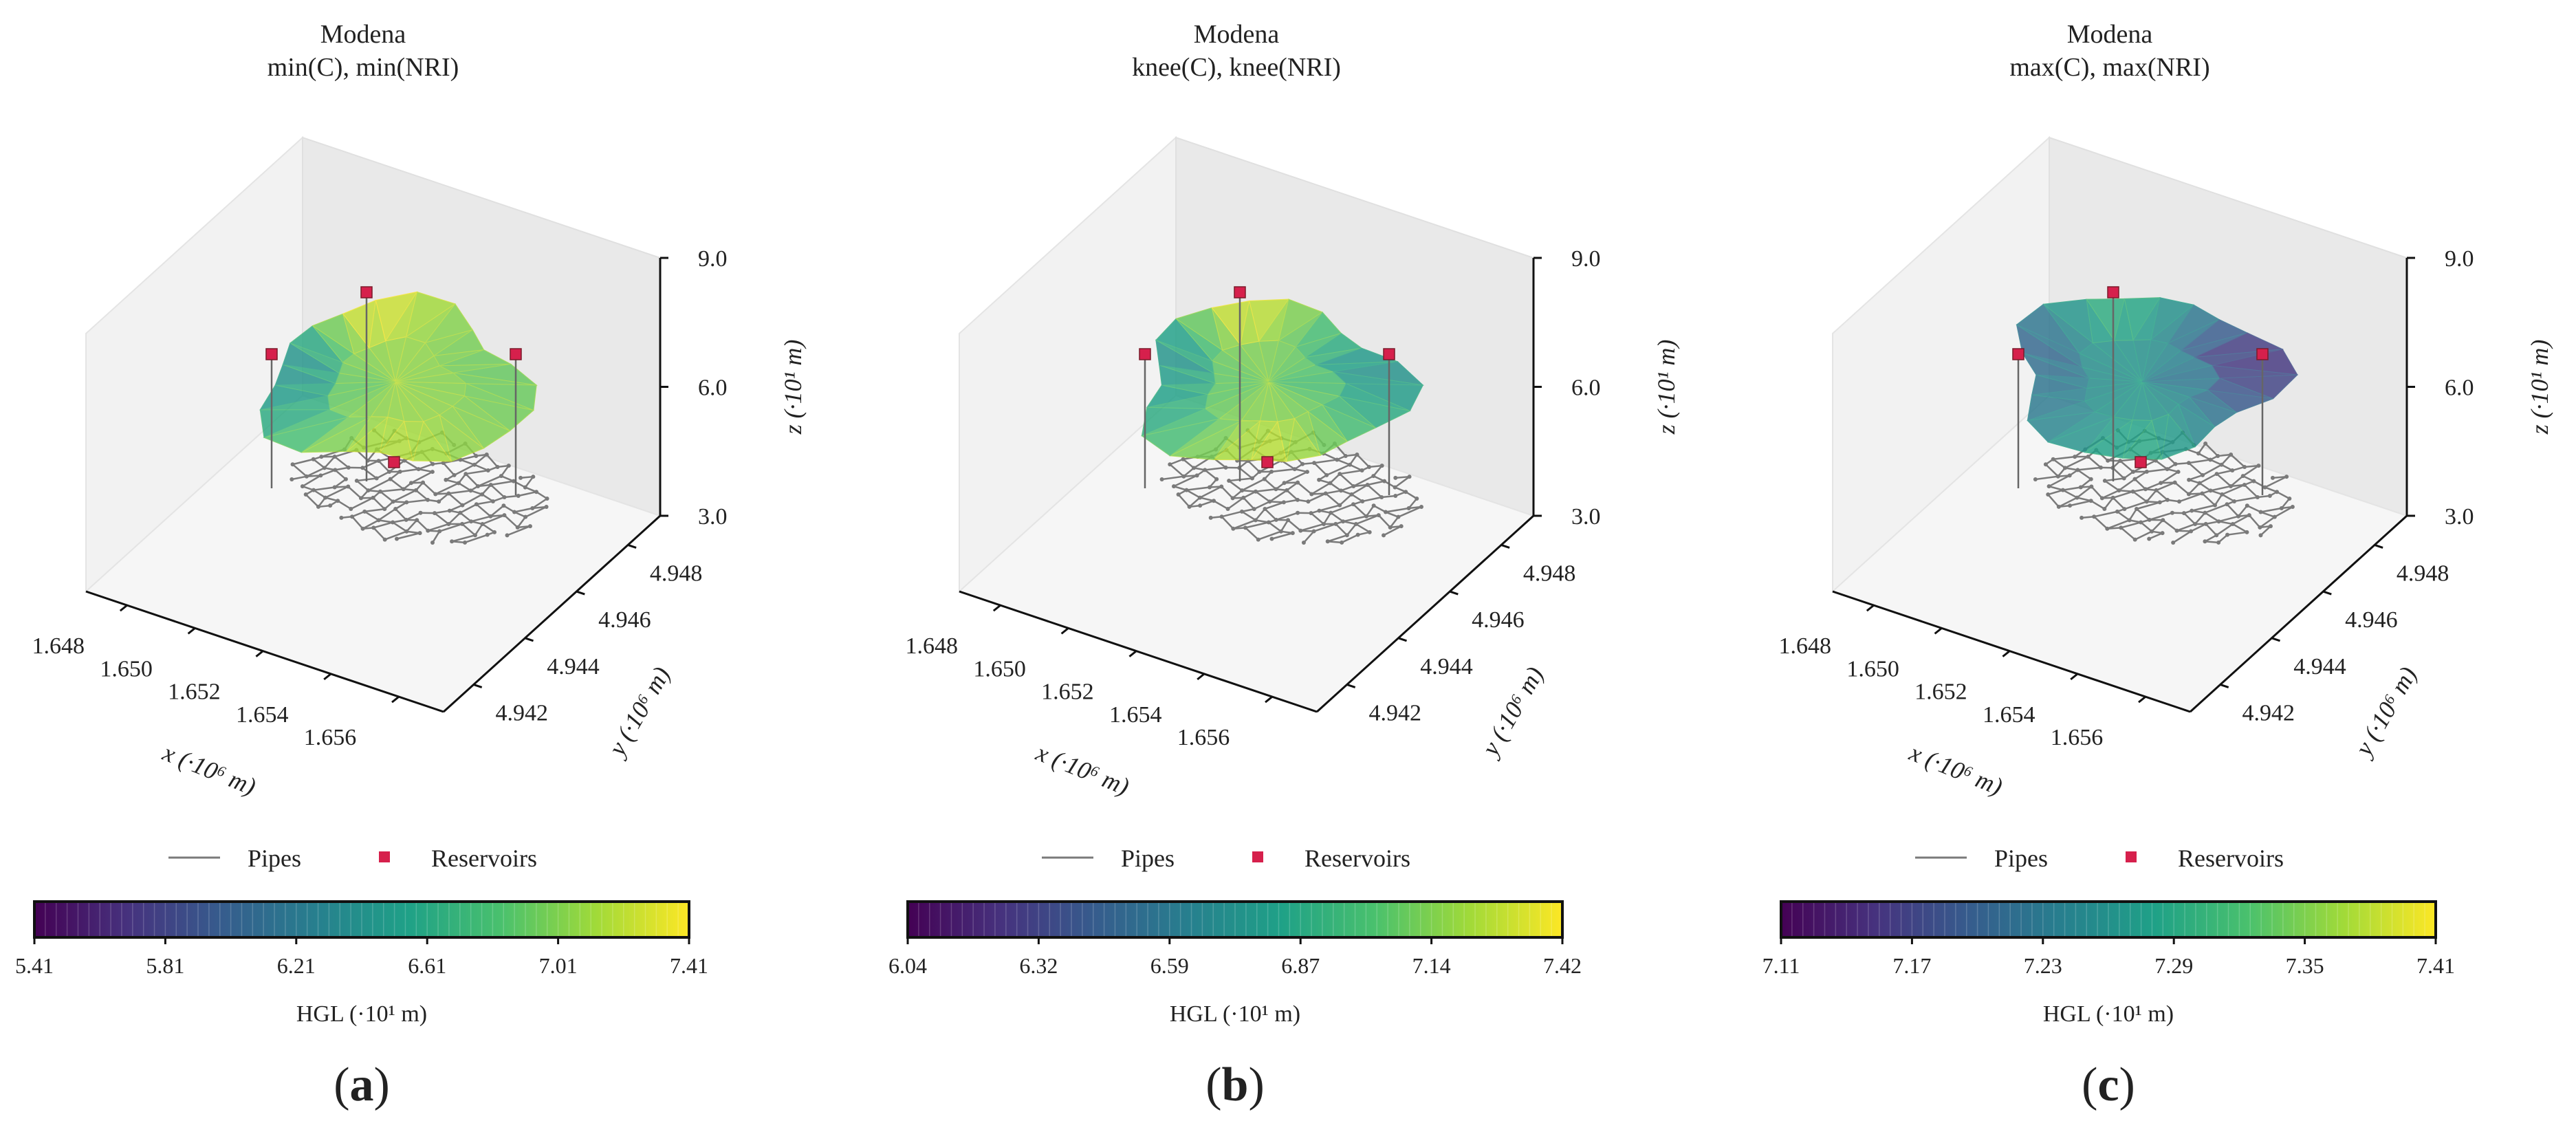 The height and width of the screenshot is (1132, 2576). Describe the element at coordinates (194, 692) in the screenshot. I see `x-tick-label: 1.652` at that location.